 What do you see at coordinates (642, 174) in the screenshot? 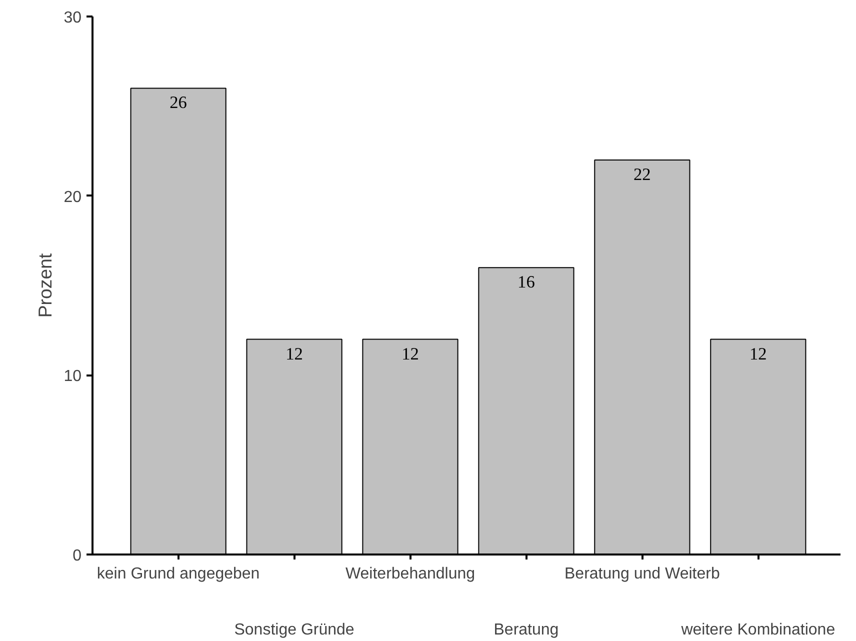
I see `data-label: 22` at bounding box center [642, 174].